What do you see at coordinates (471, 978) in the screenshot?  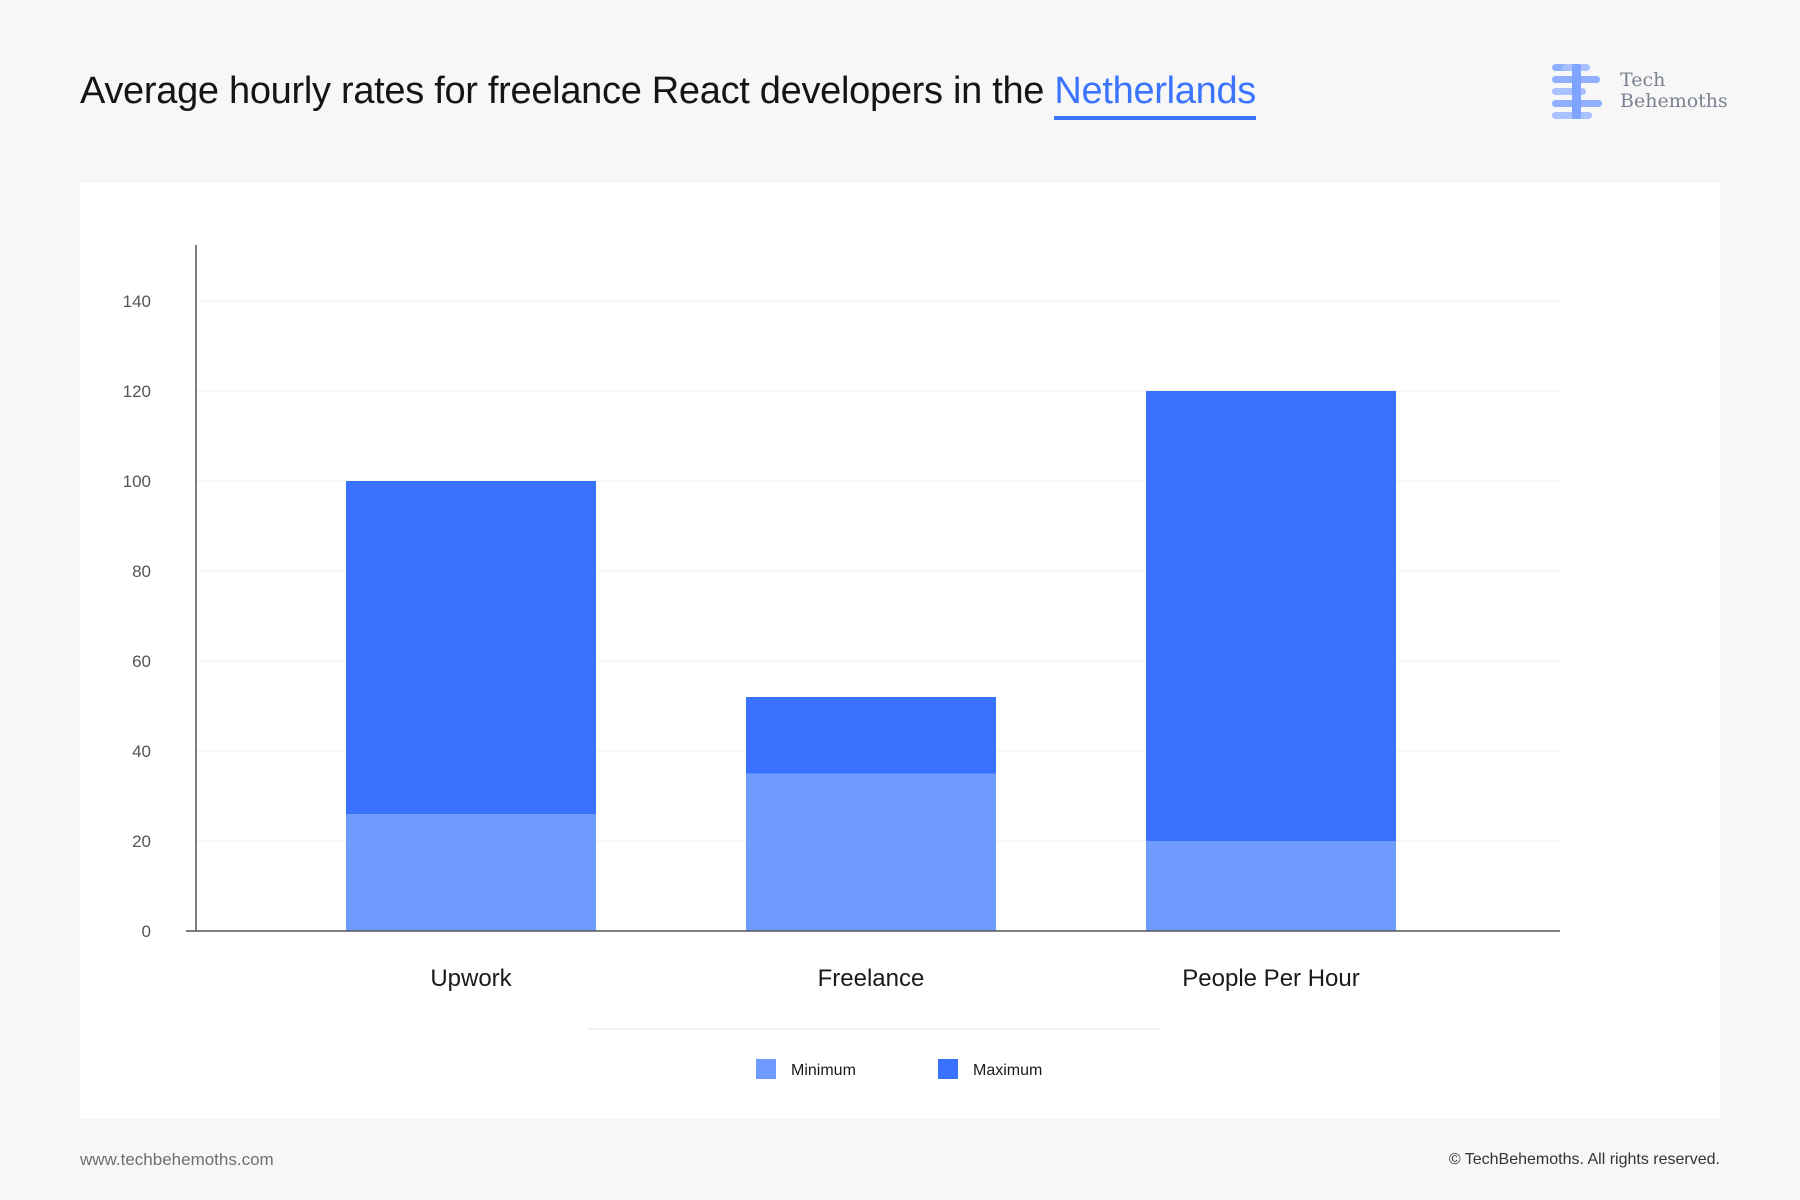 I see `x-category-label: Upwork` at bounding box center [471, 978].